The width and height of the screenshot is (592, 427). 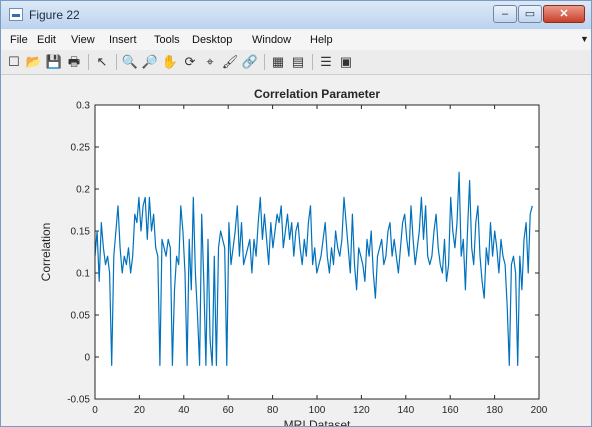 I want to click on y-tick-label: 0, so click(x=87, y=358).